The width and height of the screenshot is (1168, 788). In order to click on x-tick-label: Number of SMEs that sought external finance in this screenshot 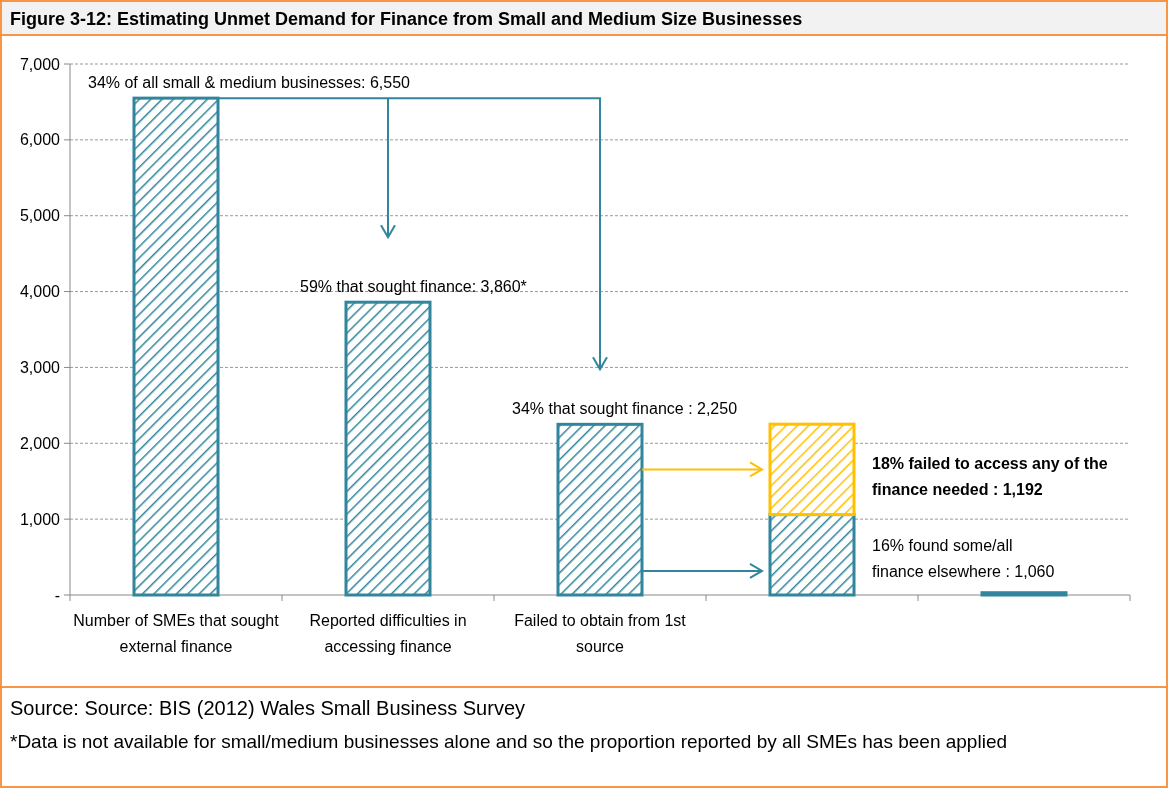, I will do `click(176, 633)`.